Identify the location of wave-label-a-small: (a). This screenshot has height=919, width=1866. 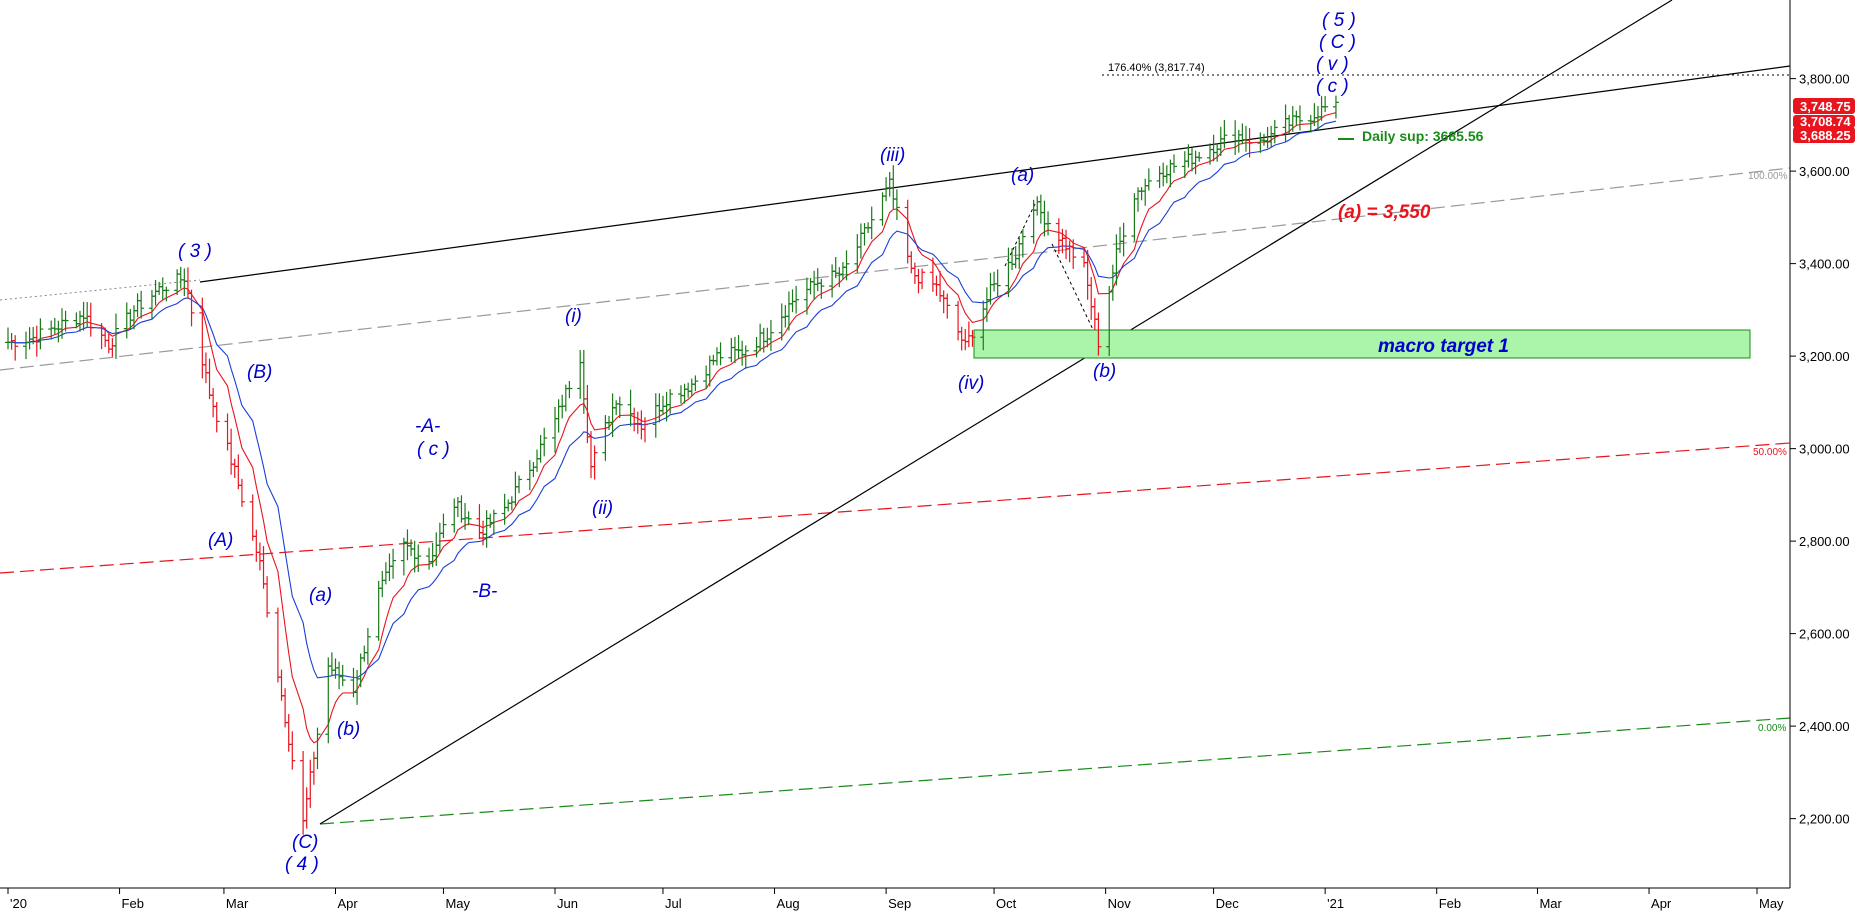
(320, 595).